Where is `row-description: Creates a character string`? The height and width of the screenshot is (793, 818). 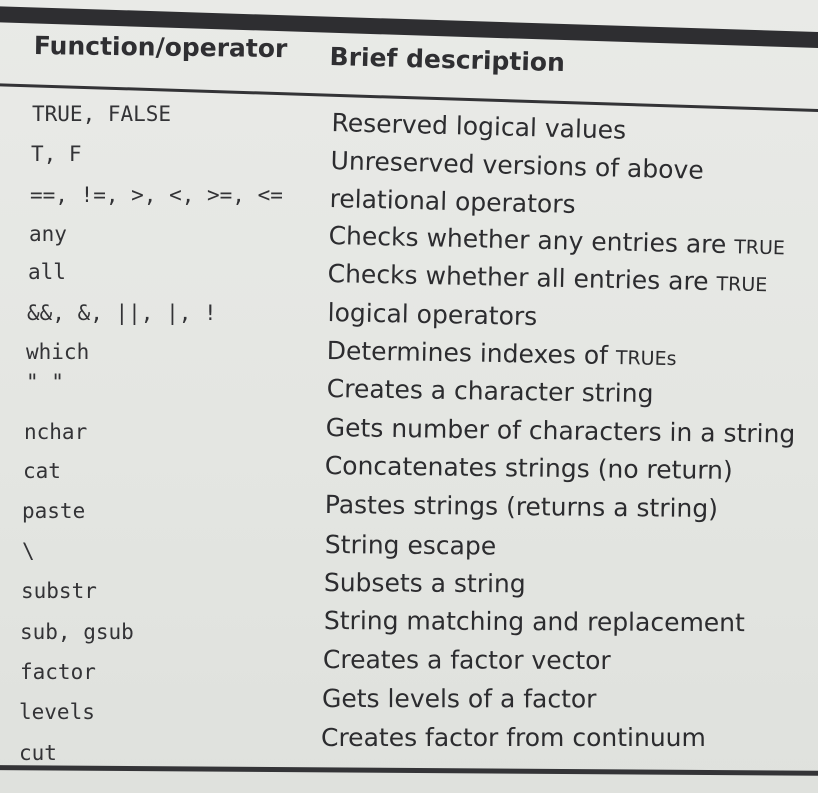
row-description: Creates a character string is located at coordinates (490, 391).